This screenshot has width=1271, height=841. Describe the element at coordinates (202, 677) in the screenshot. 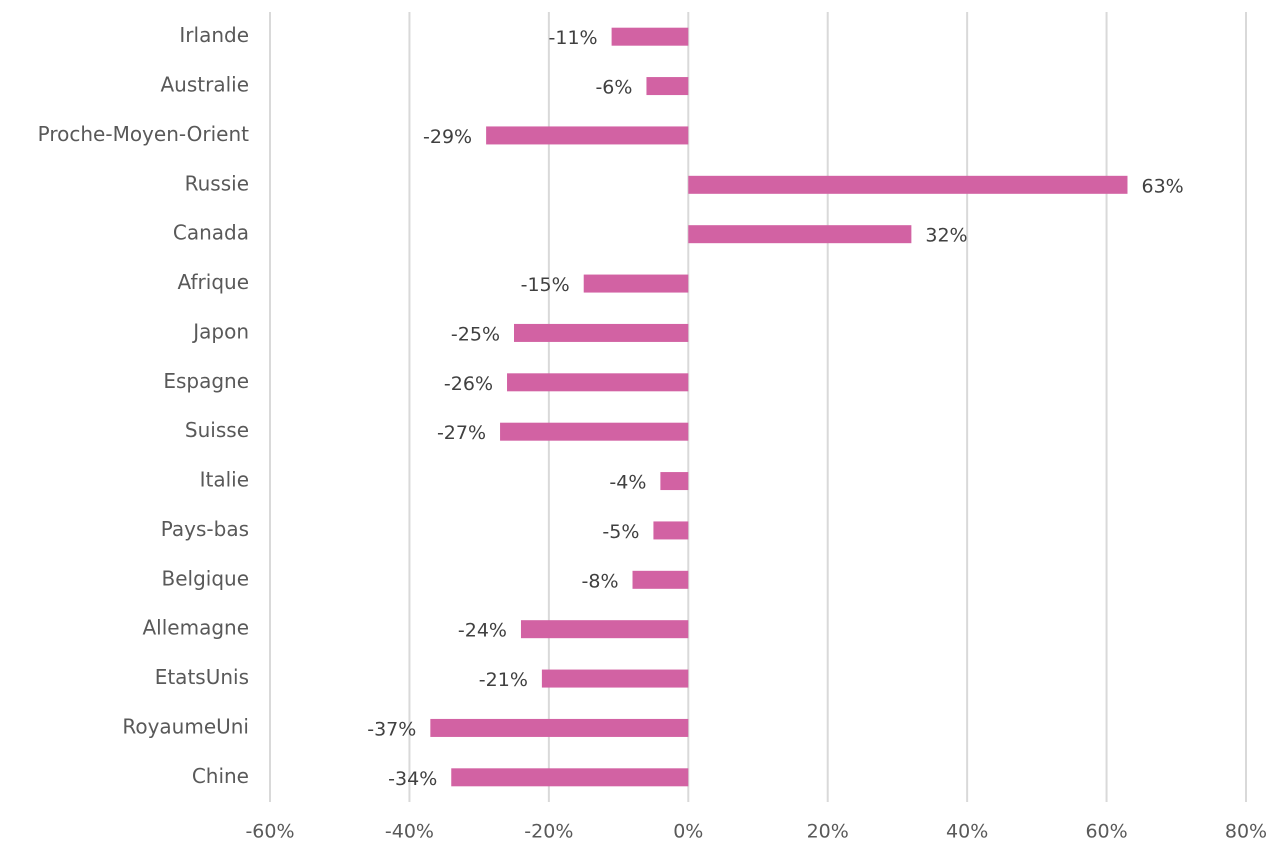

I see `y-tick-label: EtatsUnis` at that location.